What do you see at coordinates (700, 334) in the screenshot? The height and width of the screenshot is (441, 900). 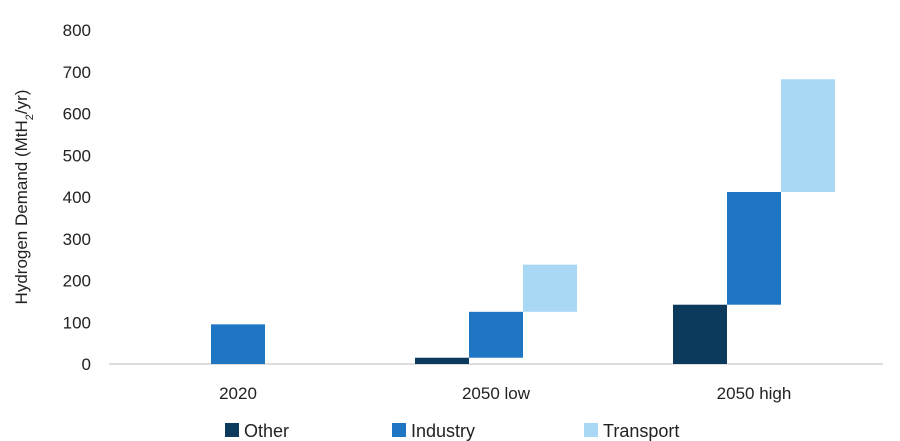 I see `bar-other-2050-high` at bounding box center [700, 334].